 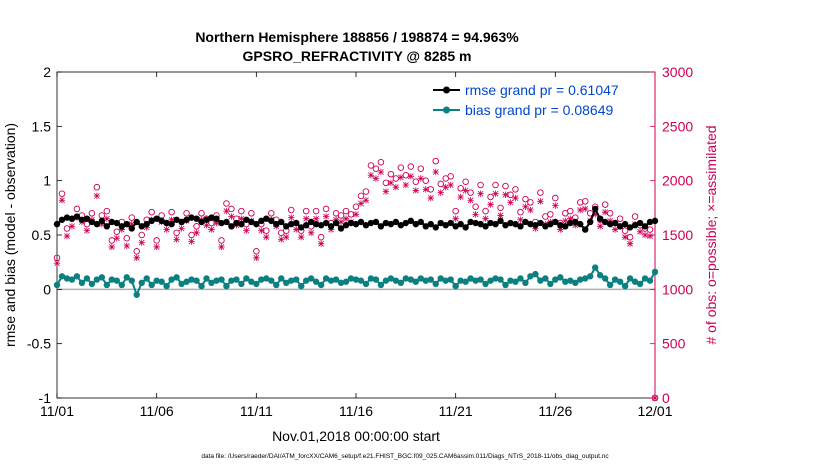 What do you see at coordinates (456, 411) in the screenshot?
I see `x-tick-label: 11/21` at bounding box center [456, 411].